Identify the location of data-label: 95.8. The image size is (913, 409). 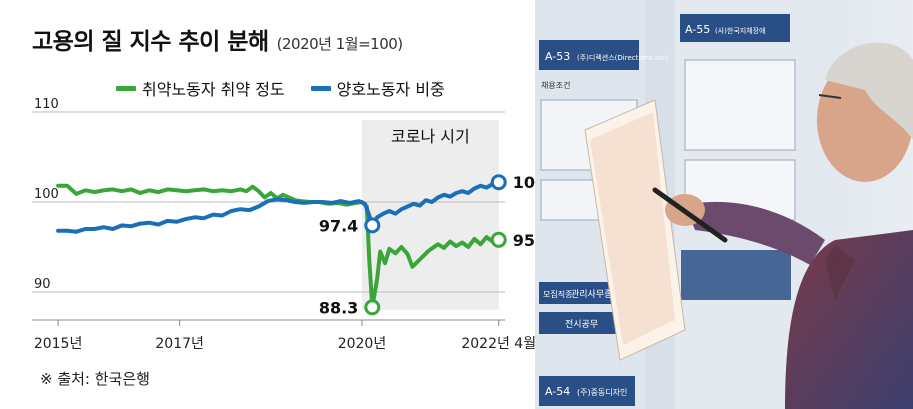
(524, 240).